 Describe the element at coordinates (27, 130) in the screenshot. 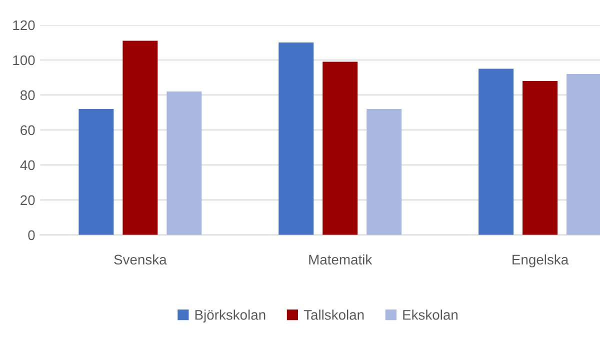

I see `y-tick-label: 60` at that location.